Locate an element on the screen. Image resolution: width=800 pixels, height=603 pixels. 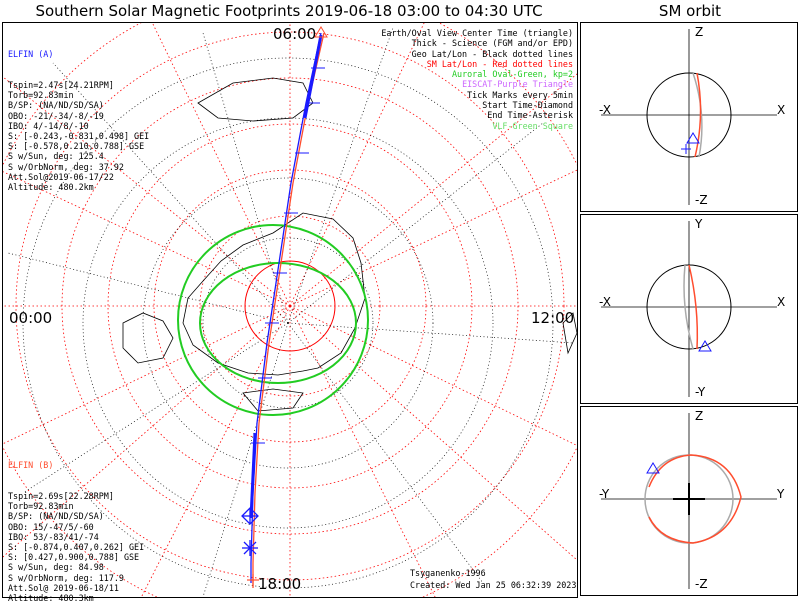
mlt-label-top: 06:00 is located at coordinates (295, 34).